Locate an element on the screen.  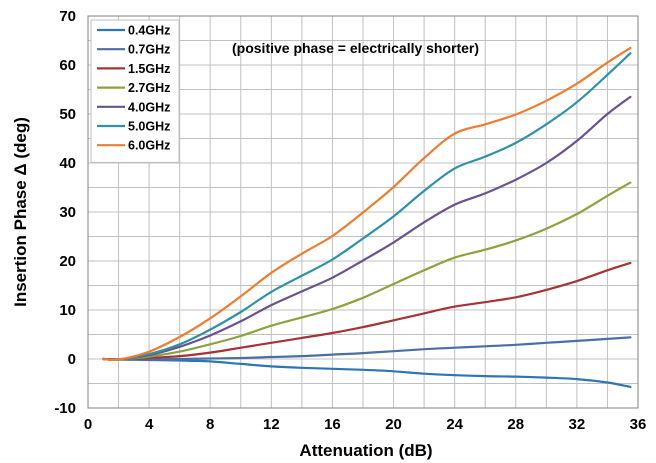
y-axis-title: Insertion Phase Δ (deg) is located at coordinates (20, 212).